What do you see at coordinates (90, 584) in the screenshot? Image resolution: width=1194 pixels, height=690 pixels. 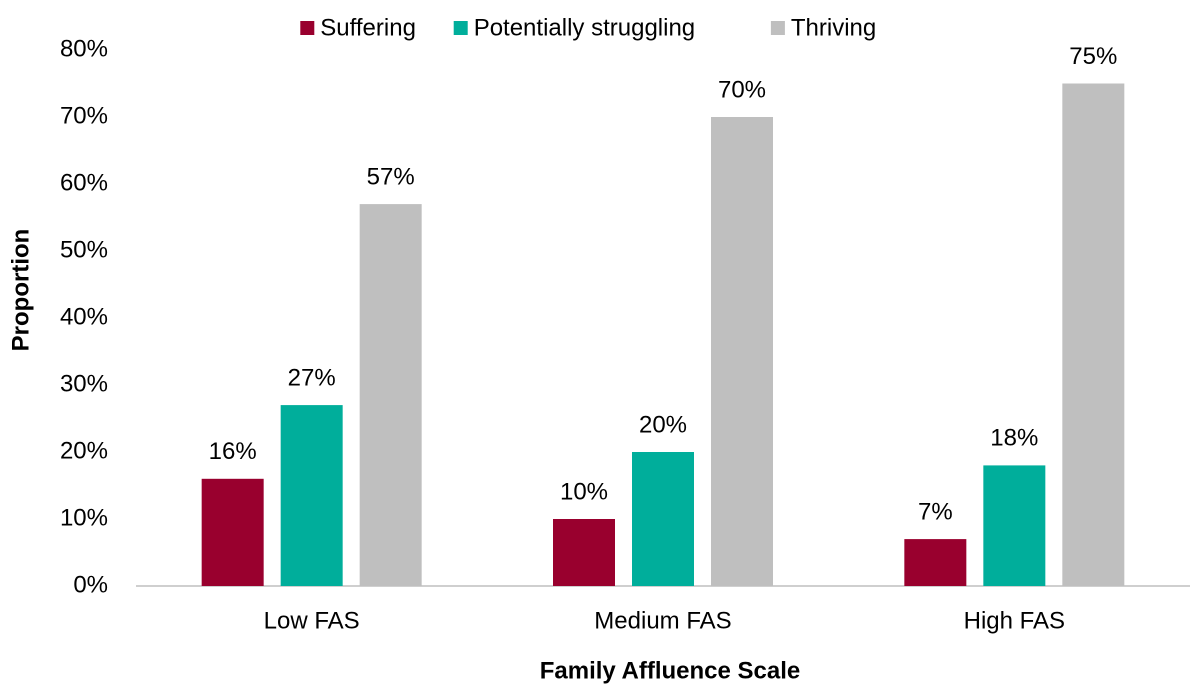 I see `y-tick-label: 0%` at bounding box center [90, 584].